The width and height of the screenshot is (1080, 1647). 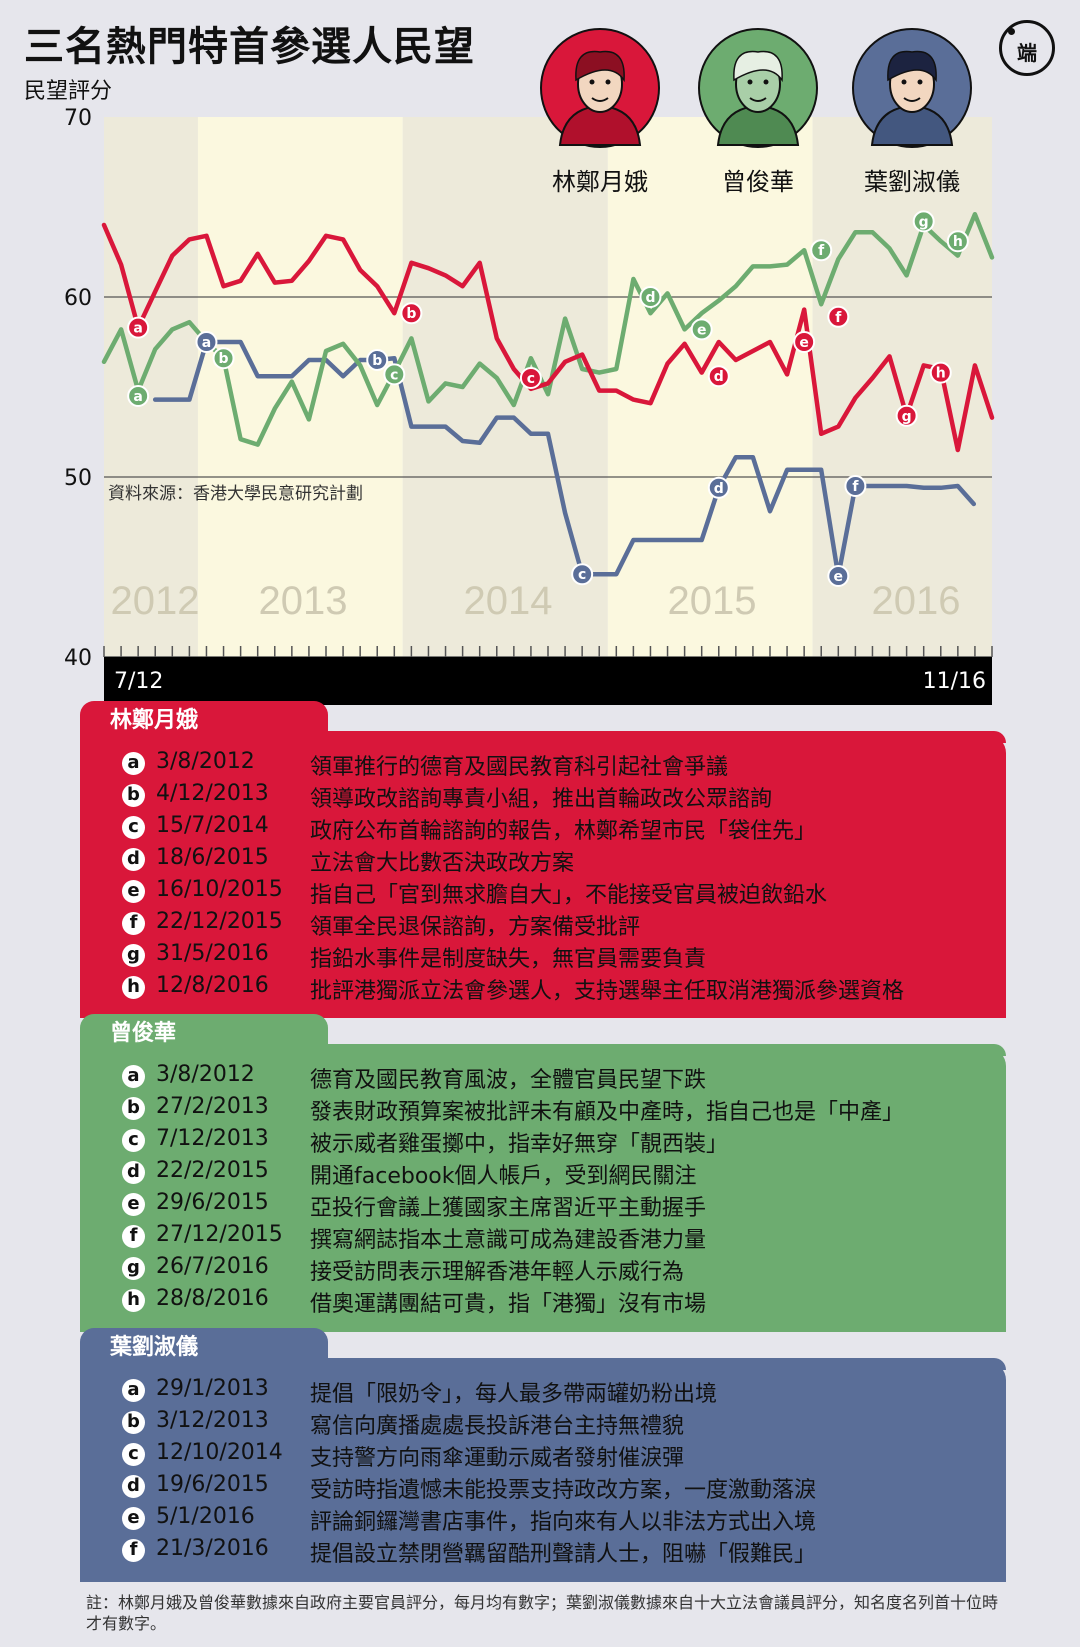 What do you see at coordinates (1027, 53) in the screenshot?
I see `logo-text: 端` at bounding box center [1027, 53].